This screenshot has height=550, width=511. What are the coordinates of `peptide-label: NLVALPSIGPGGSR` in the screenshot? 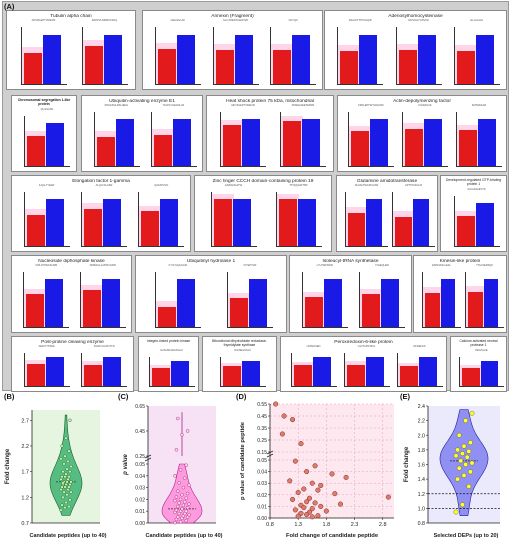 It's located at (366, 185).